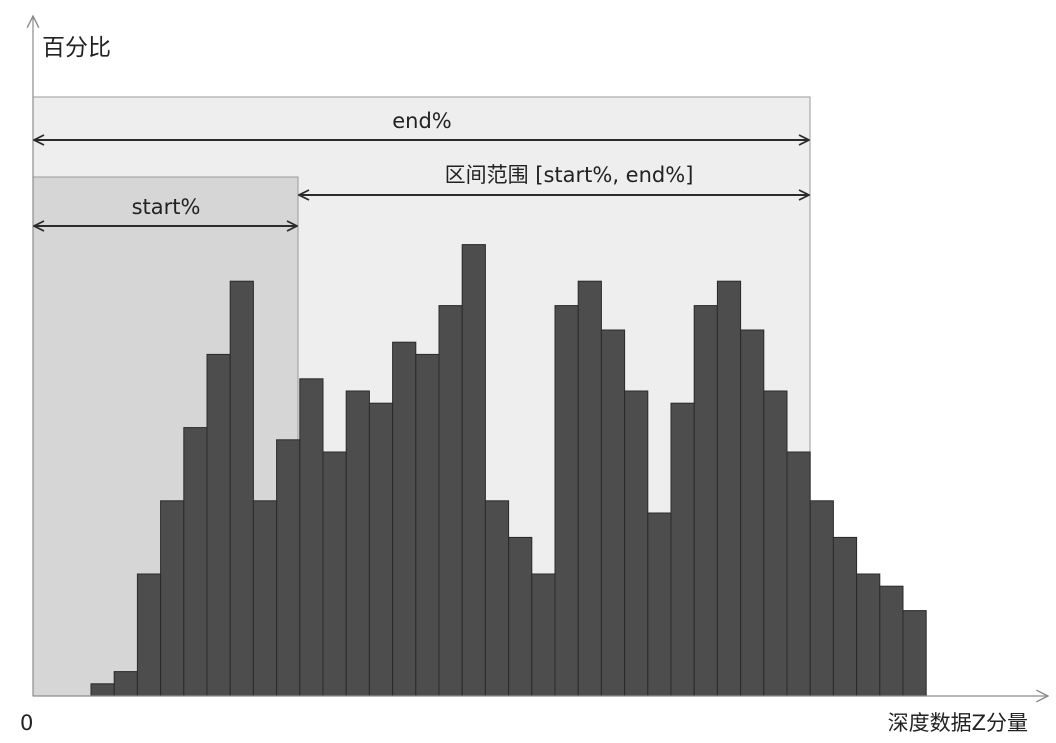  Describe the element at coordinates (569, 175) in the screenshot. I see `range-label: 区间范围 [start%, end%]` at that location.